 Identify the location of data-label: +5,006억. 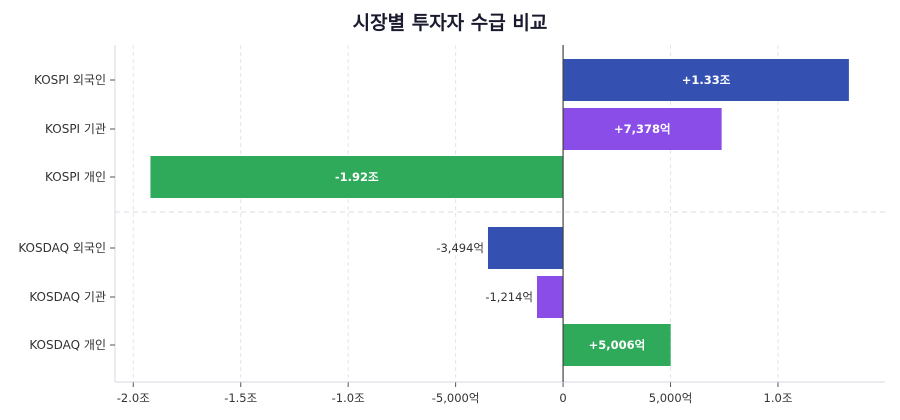
(617, 345).